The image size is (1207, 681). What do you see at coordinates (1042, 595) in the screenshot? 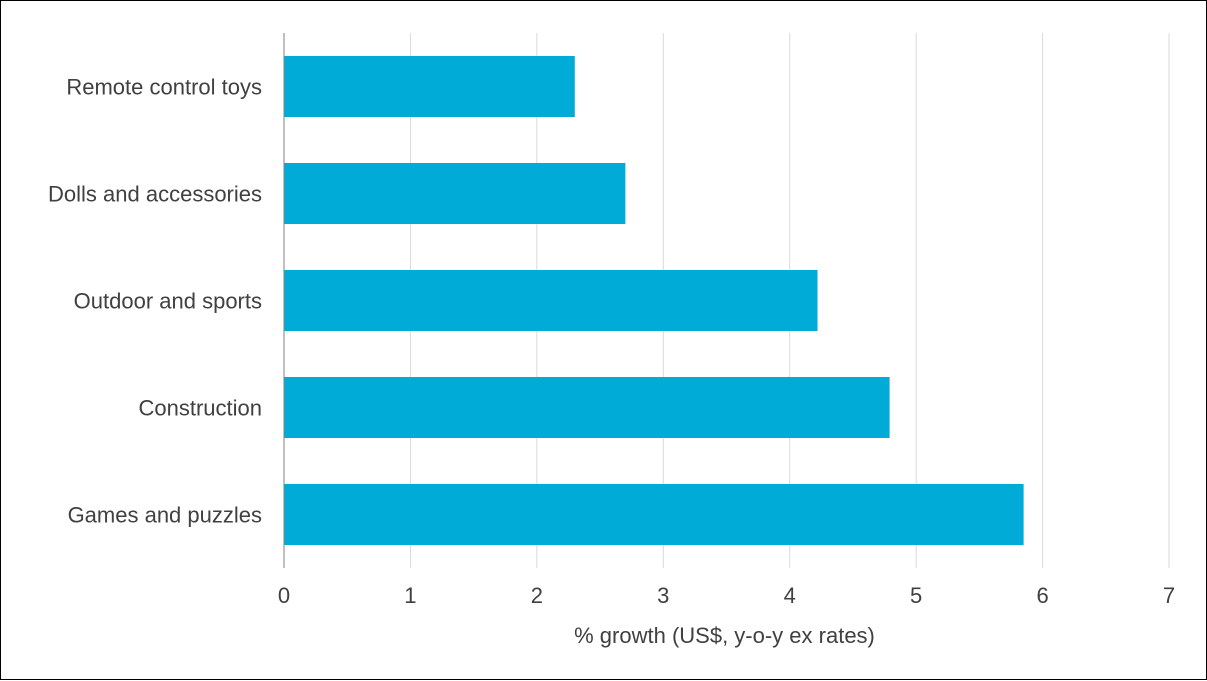
I see `x-tick-label: 6` at bounding box center [1042, 595].